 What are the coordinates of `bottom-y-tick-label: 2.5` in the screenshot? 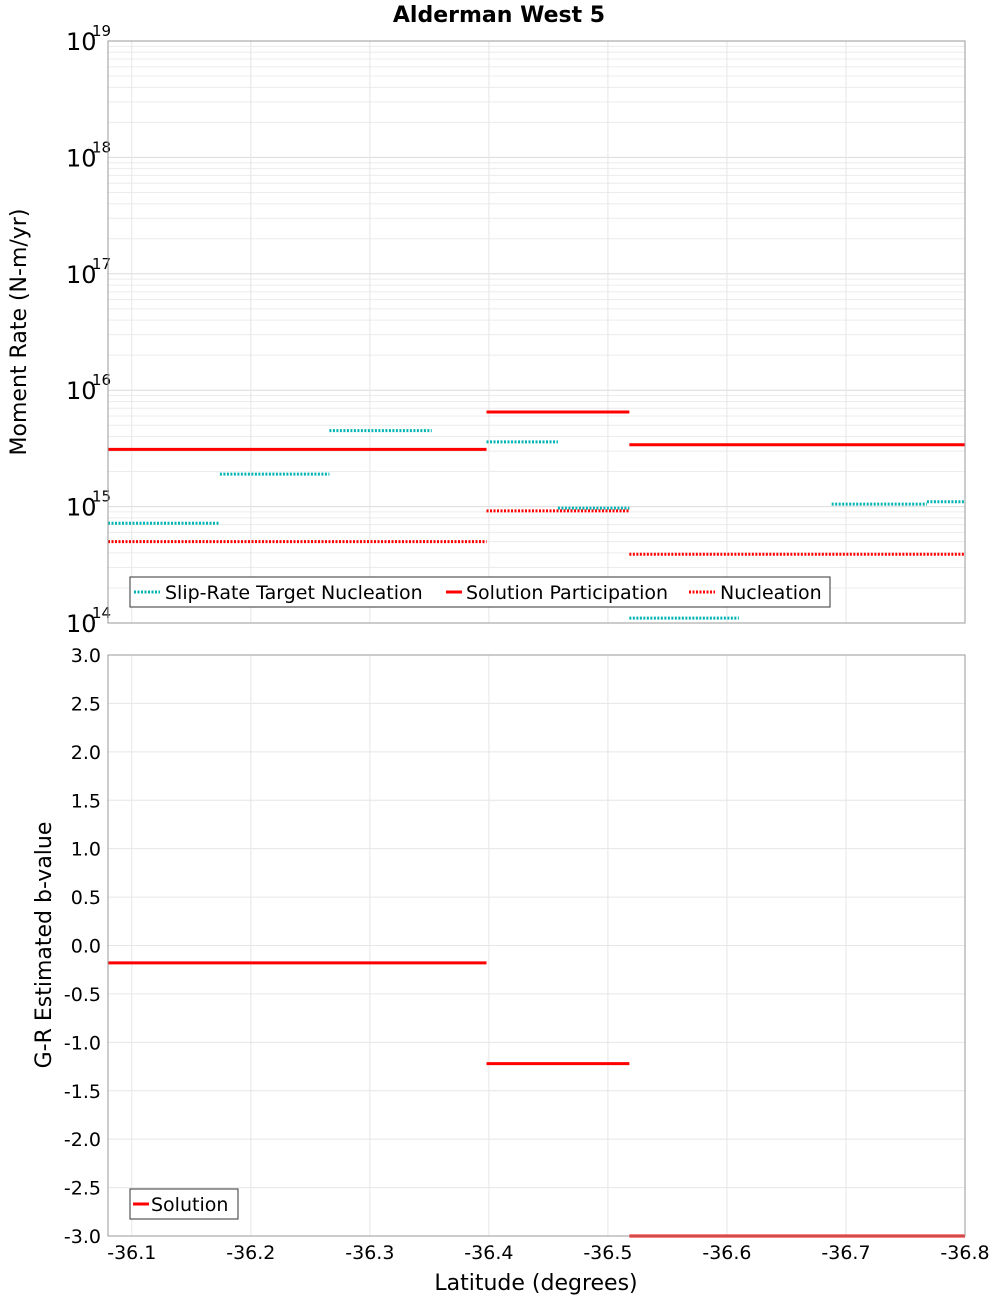 It's located at (86, 704).